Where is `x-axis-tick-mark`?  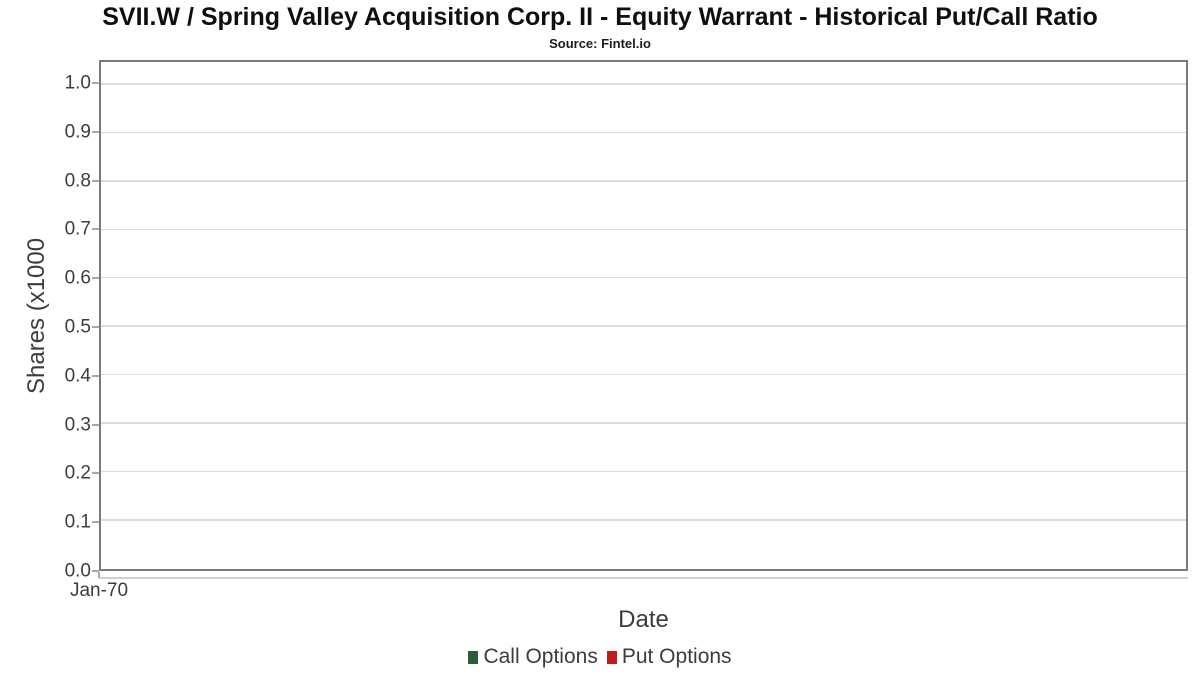 x-axis-tick-mark is located at coordinates (99, 575).